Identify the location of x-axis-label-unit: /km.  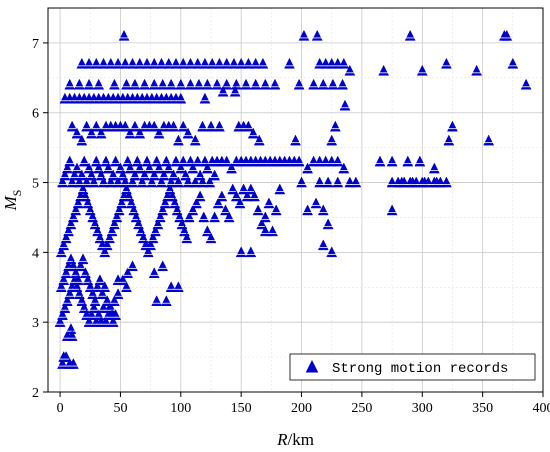
(300, 439).